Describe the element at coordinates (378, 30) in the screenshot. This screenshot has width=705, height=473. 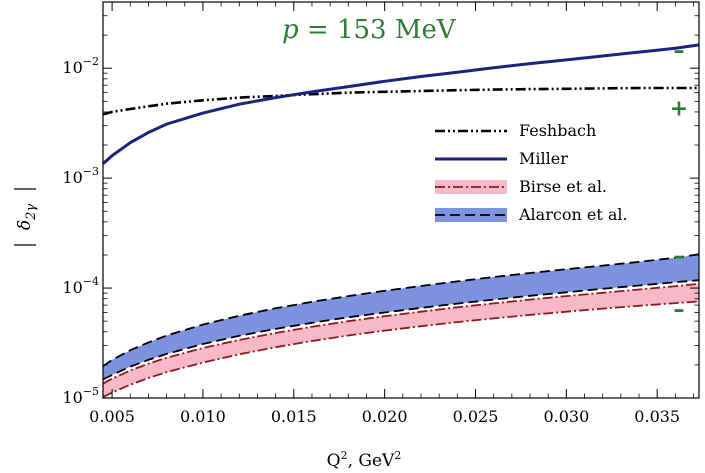
I see `annotation-equation: = 153 MeV` at that location.